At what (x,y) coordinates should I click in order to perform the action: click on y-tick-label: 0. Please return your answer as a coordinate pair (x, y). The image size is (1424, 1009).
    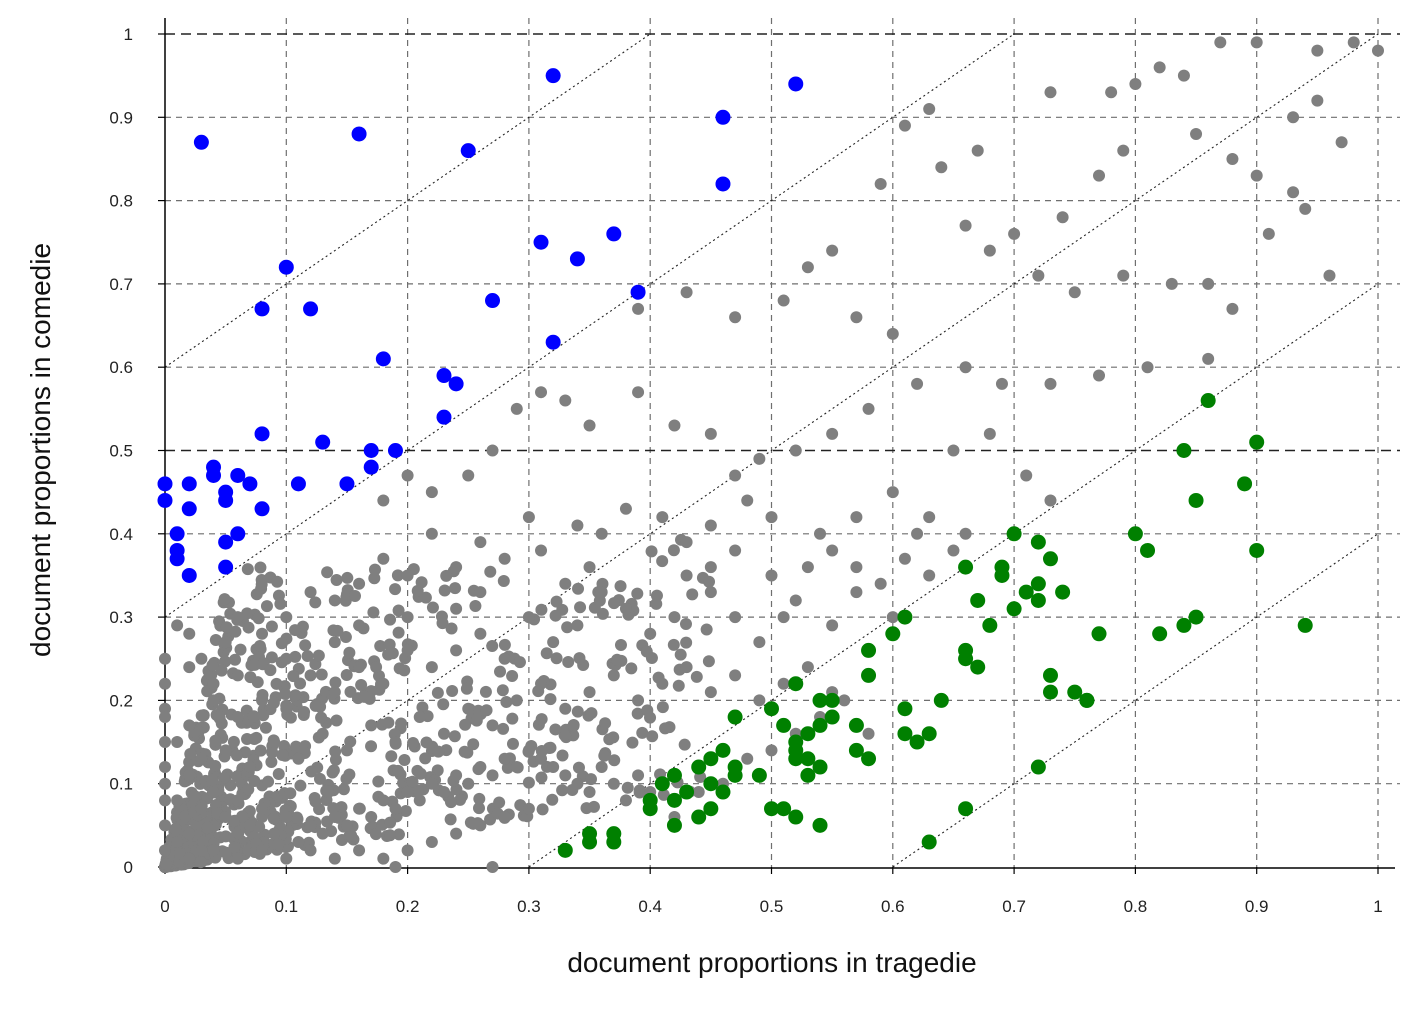
    Looking at the image, I should click on (128, 867).